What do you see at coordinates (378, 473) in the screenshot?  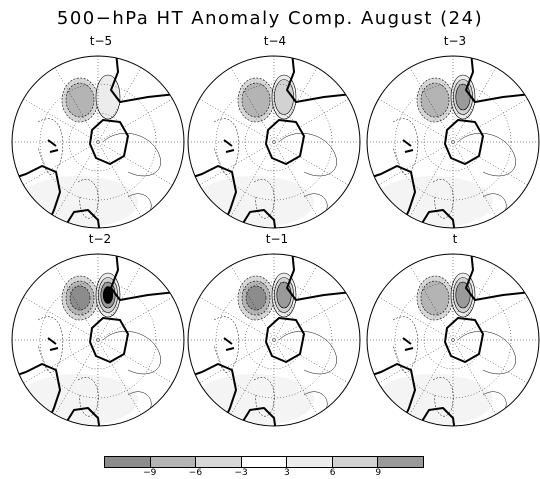 I see `colorbar-tick-label: 9` at bounding box center [378, 473].